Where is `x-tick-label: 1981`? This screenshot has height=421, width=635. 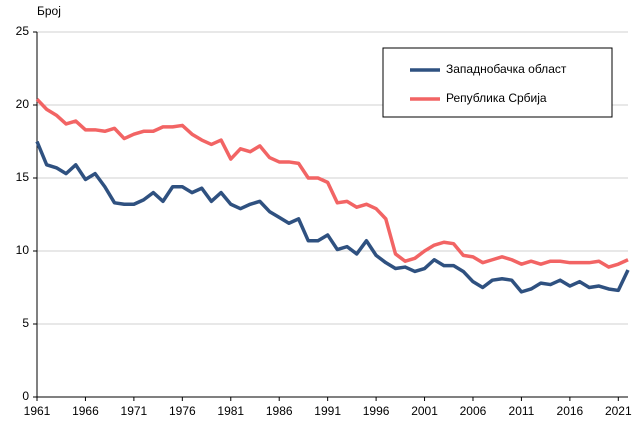 x-tick-label: 1981 is located at coordinates (230, 411).